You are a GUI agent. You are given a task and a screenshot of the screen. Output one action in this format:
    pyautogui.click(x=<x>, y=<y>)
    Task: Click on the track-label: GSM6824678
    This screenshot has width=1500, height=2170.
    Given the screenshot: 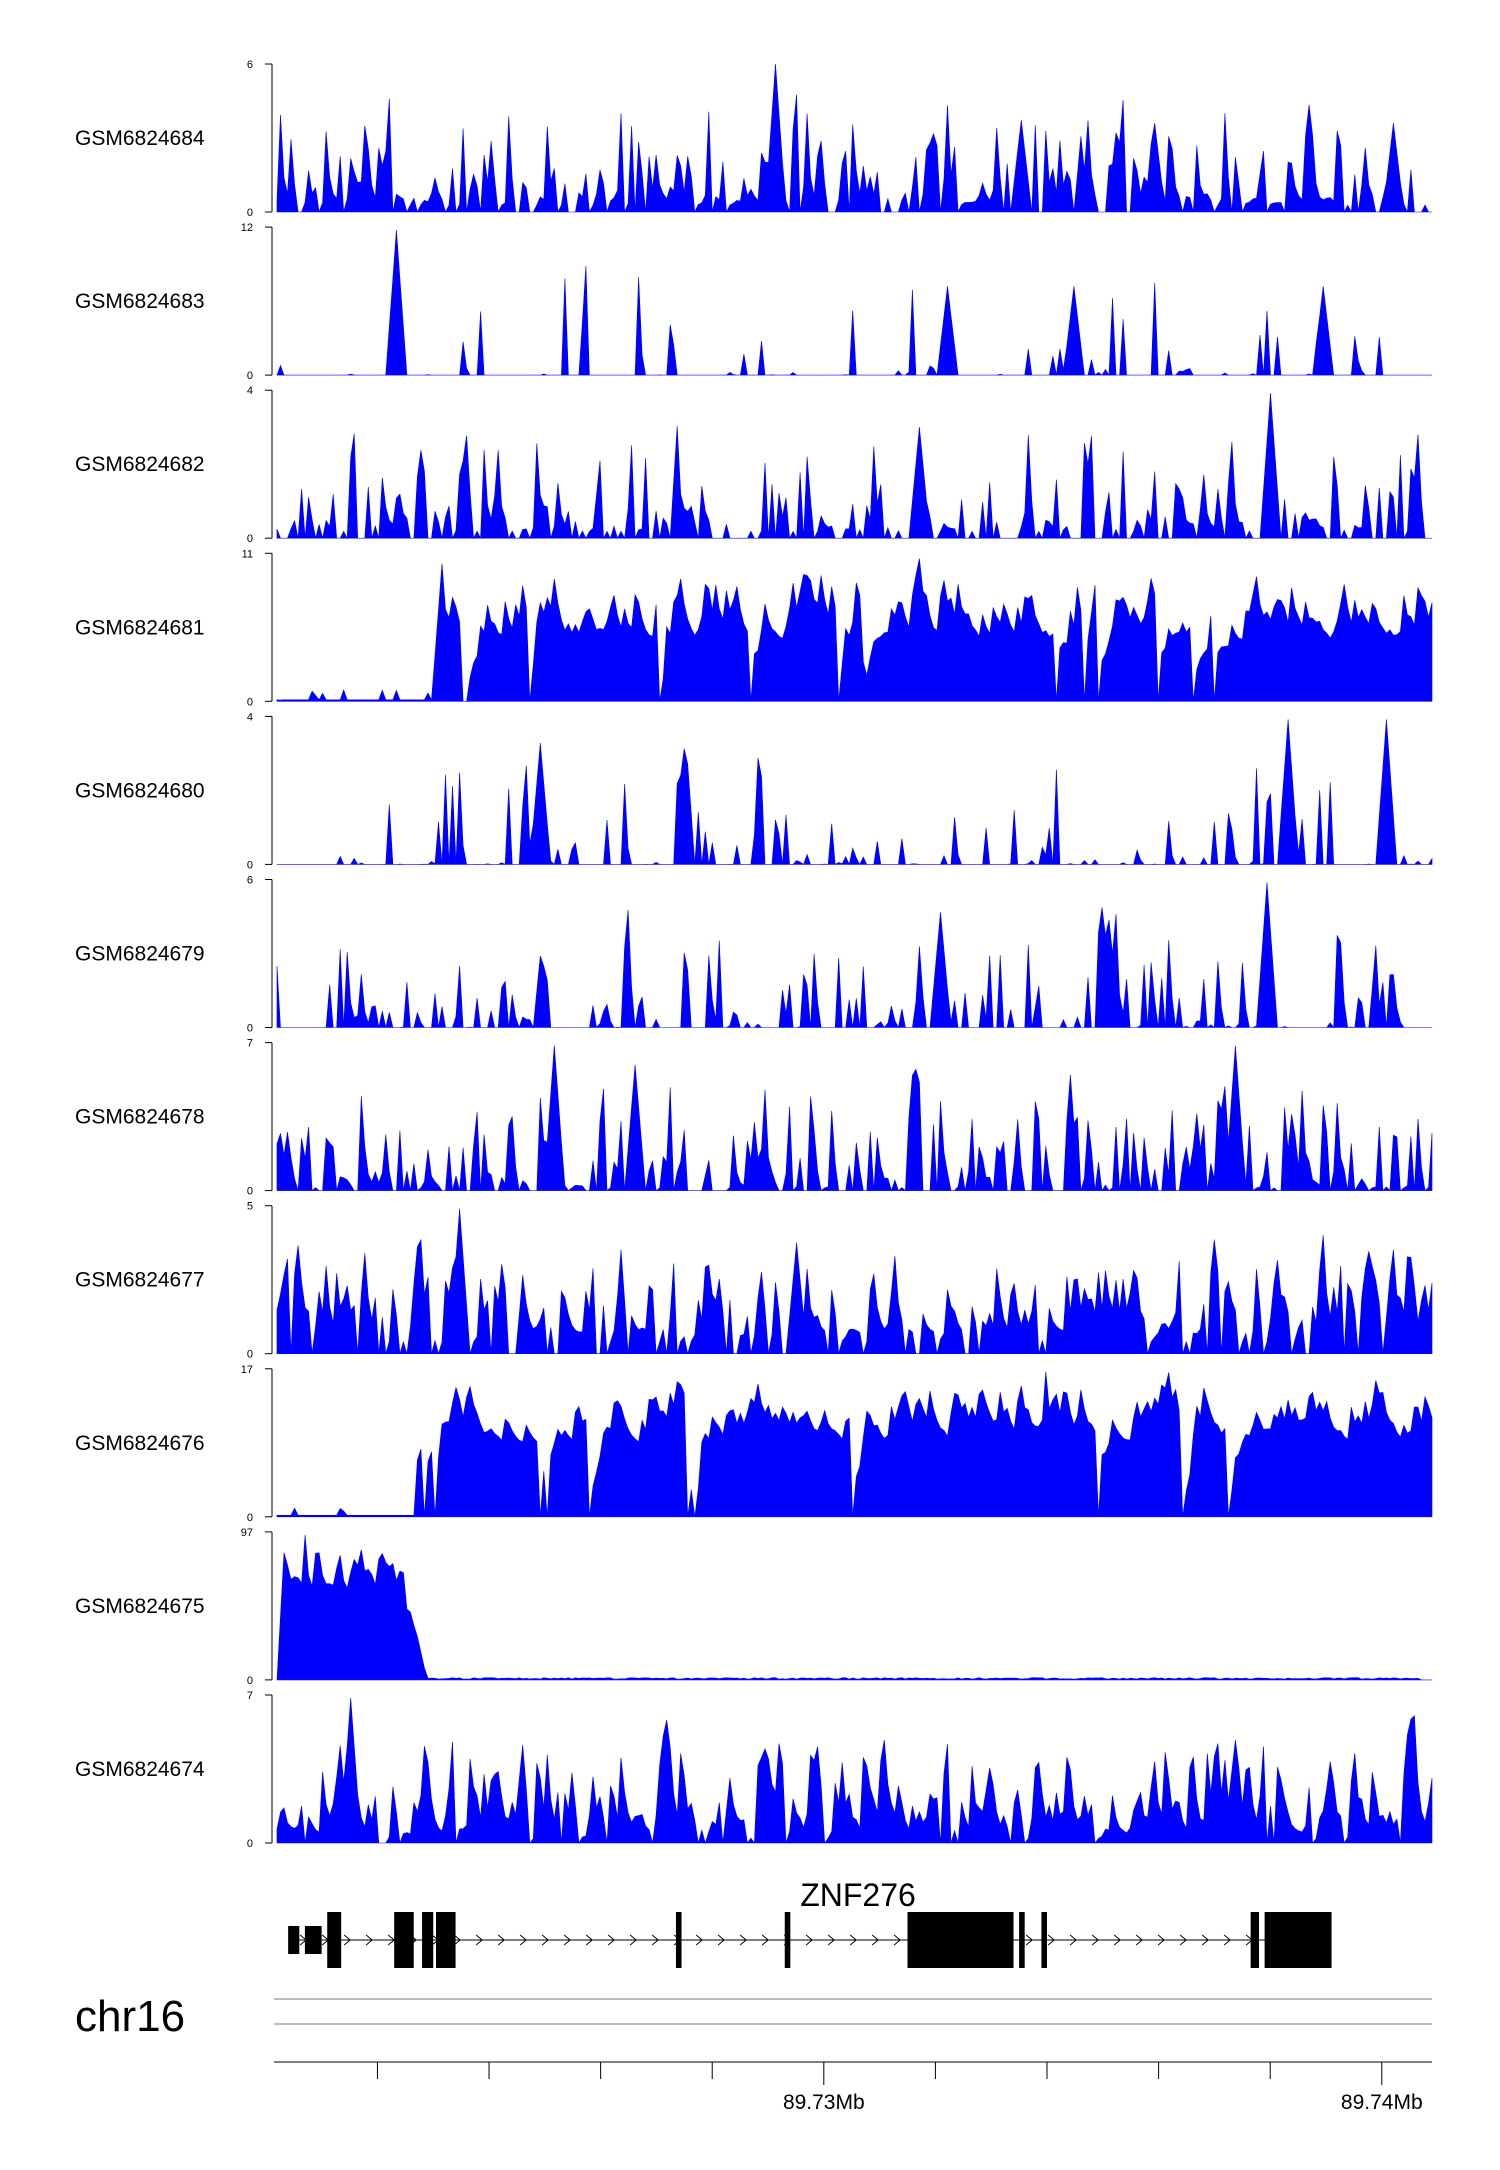 What is the action you would take?
    pyautogui.click(x=140, y=1117)
    